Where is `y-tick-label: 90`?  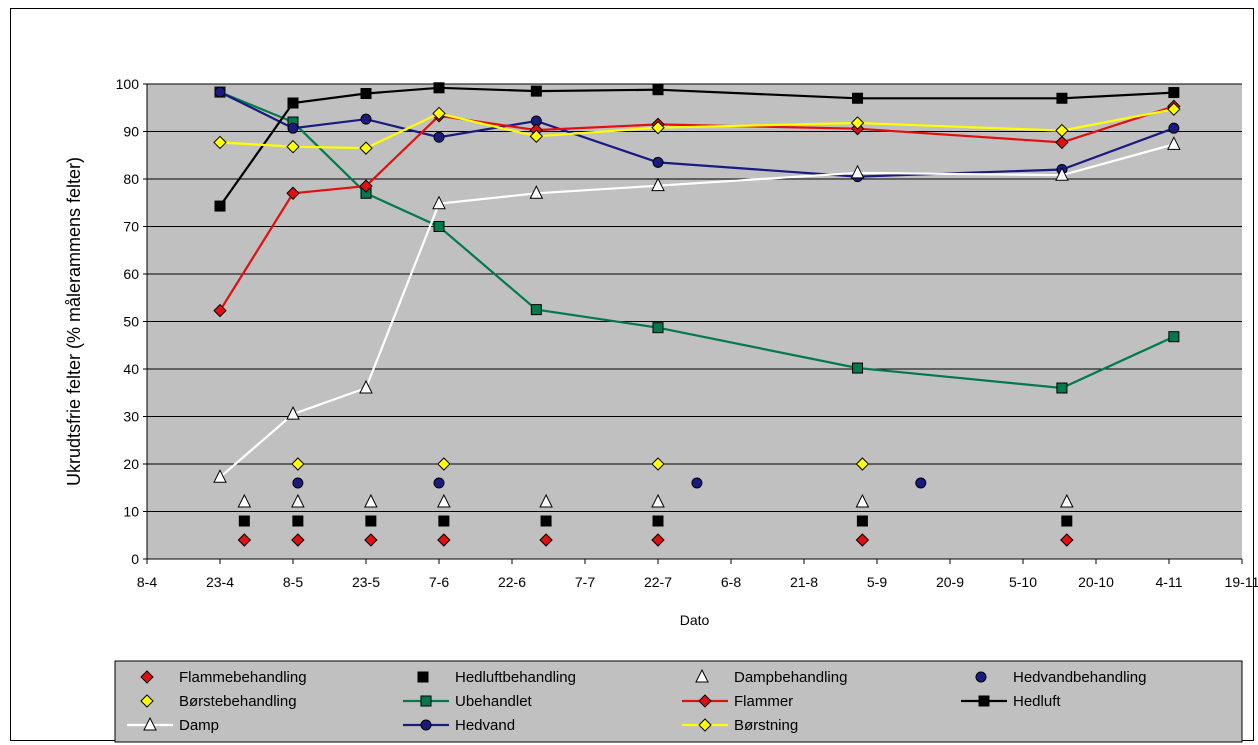
y-tick-label: 90 is located at coordinates (131, 132).